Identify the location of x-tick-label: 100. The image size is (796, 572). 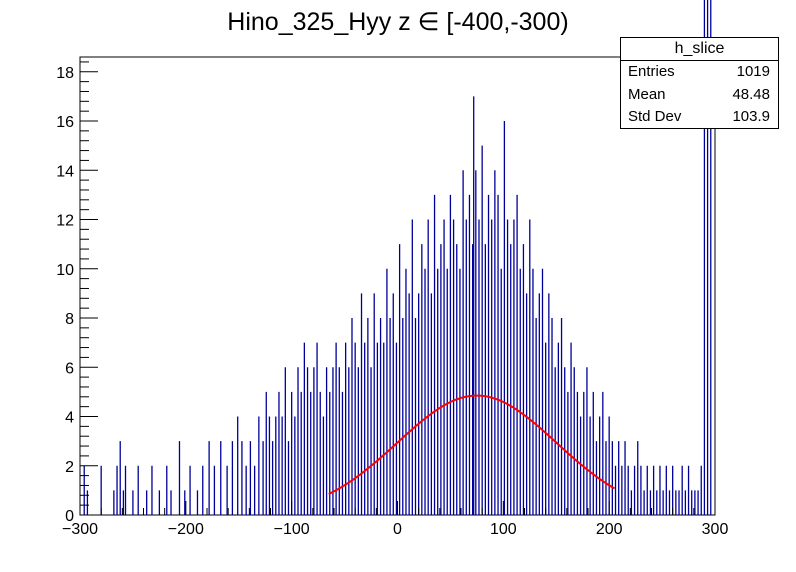
(503, 529).